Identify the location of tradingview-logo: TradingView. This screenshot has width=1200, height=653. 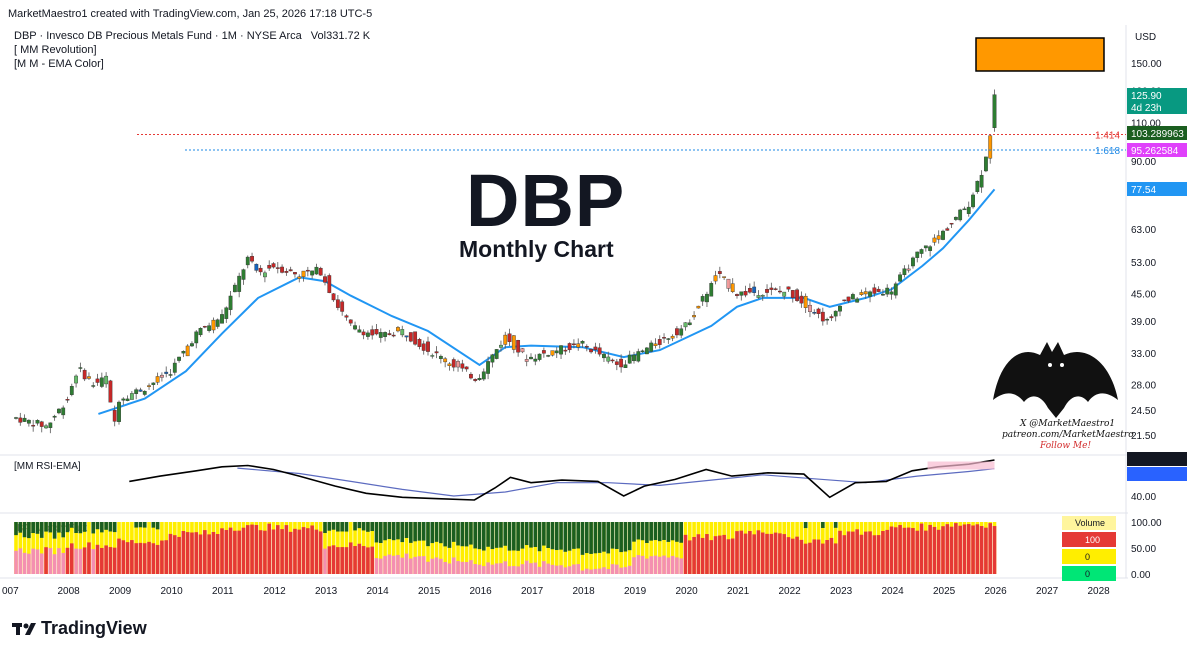
(79, 628).